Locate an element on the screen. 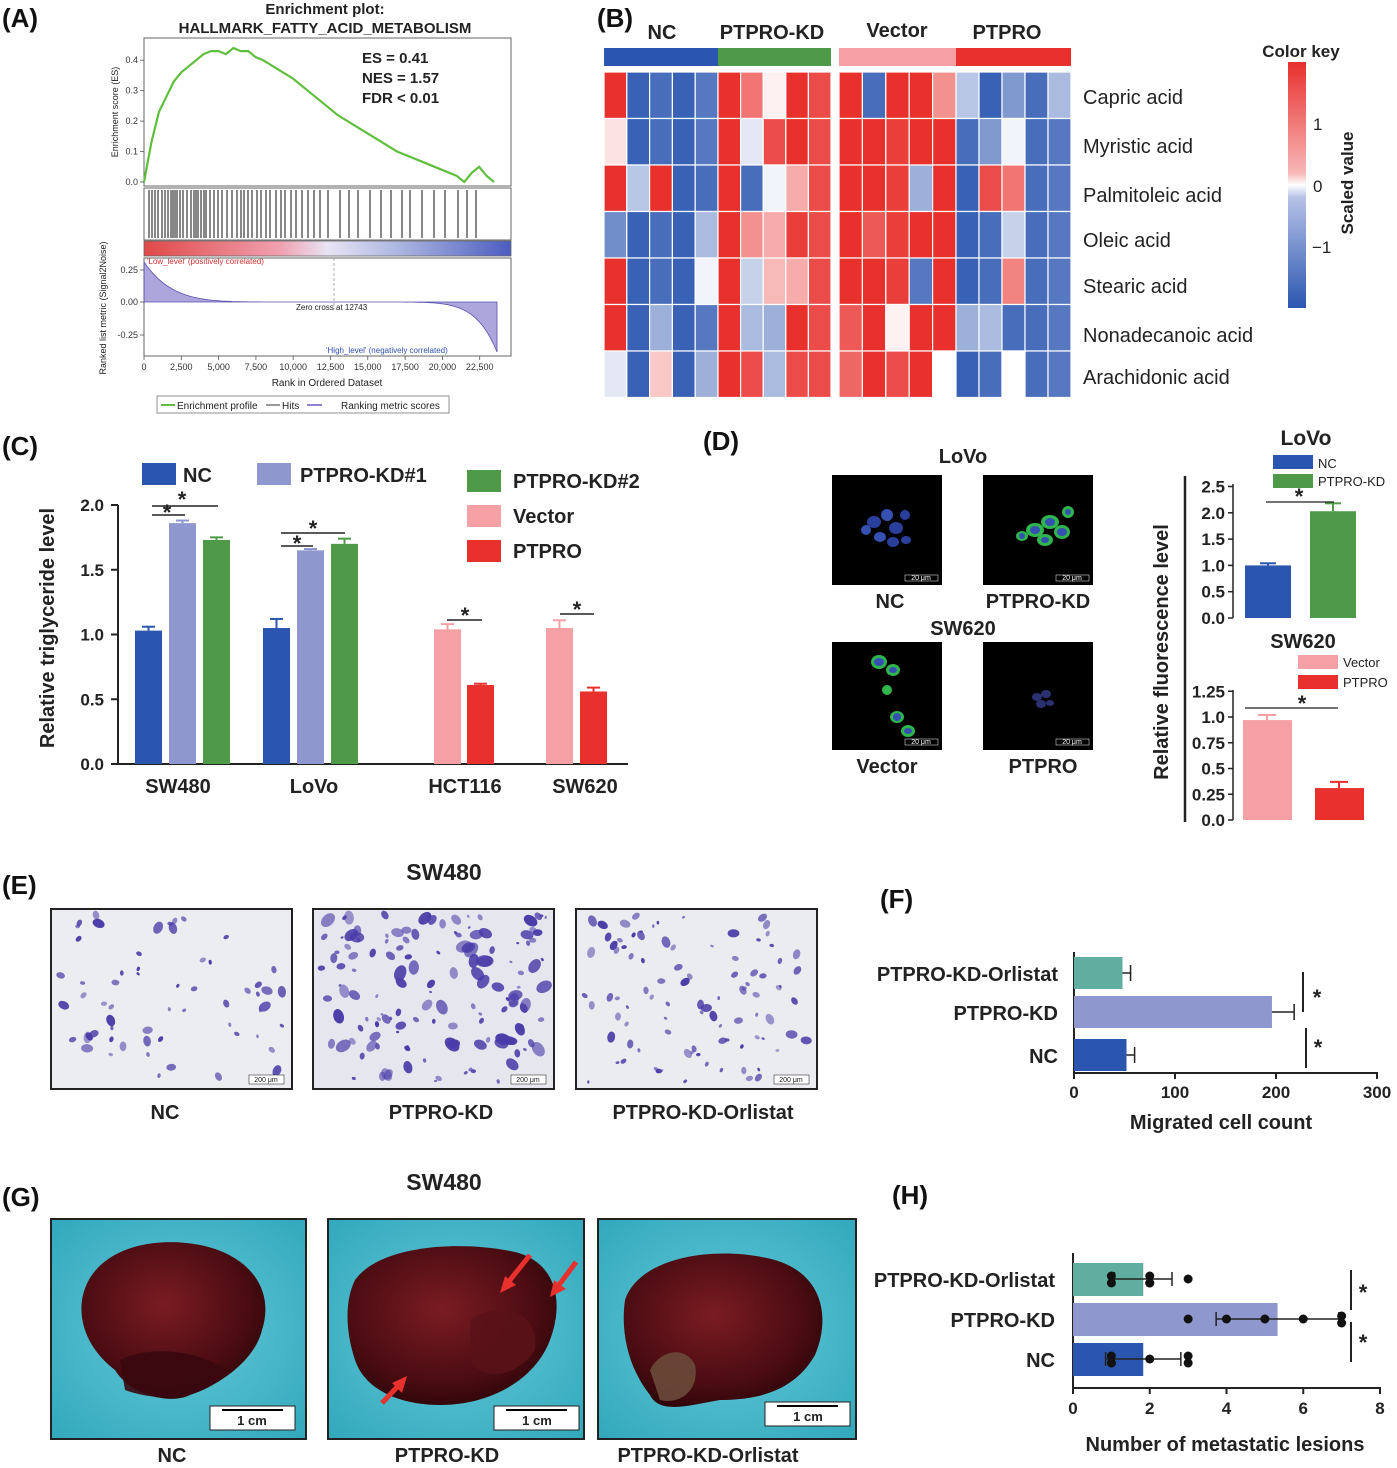  x-tick-label: 7,500 is located at coordinates (256, 367).